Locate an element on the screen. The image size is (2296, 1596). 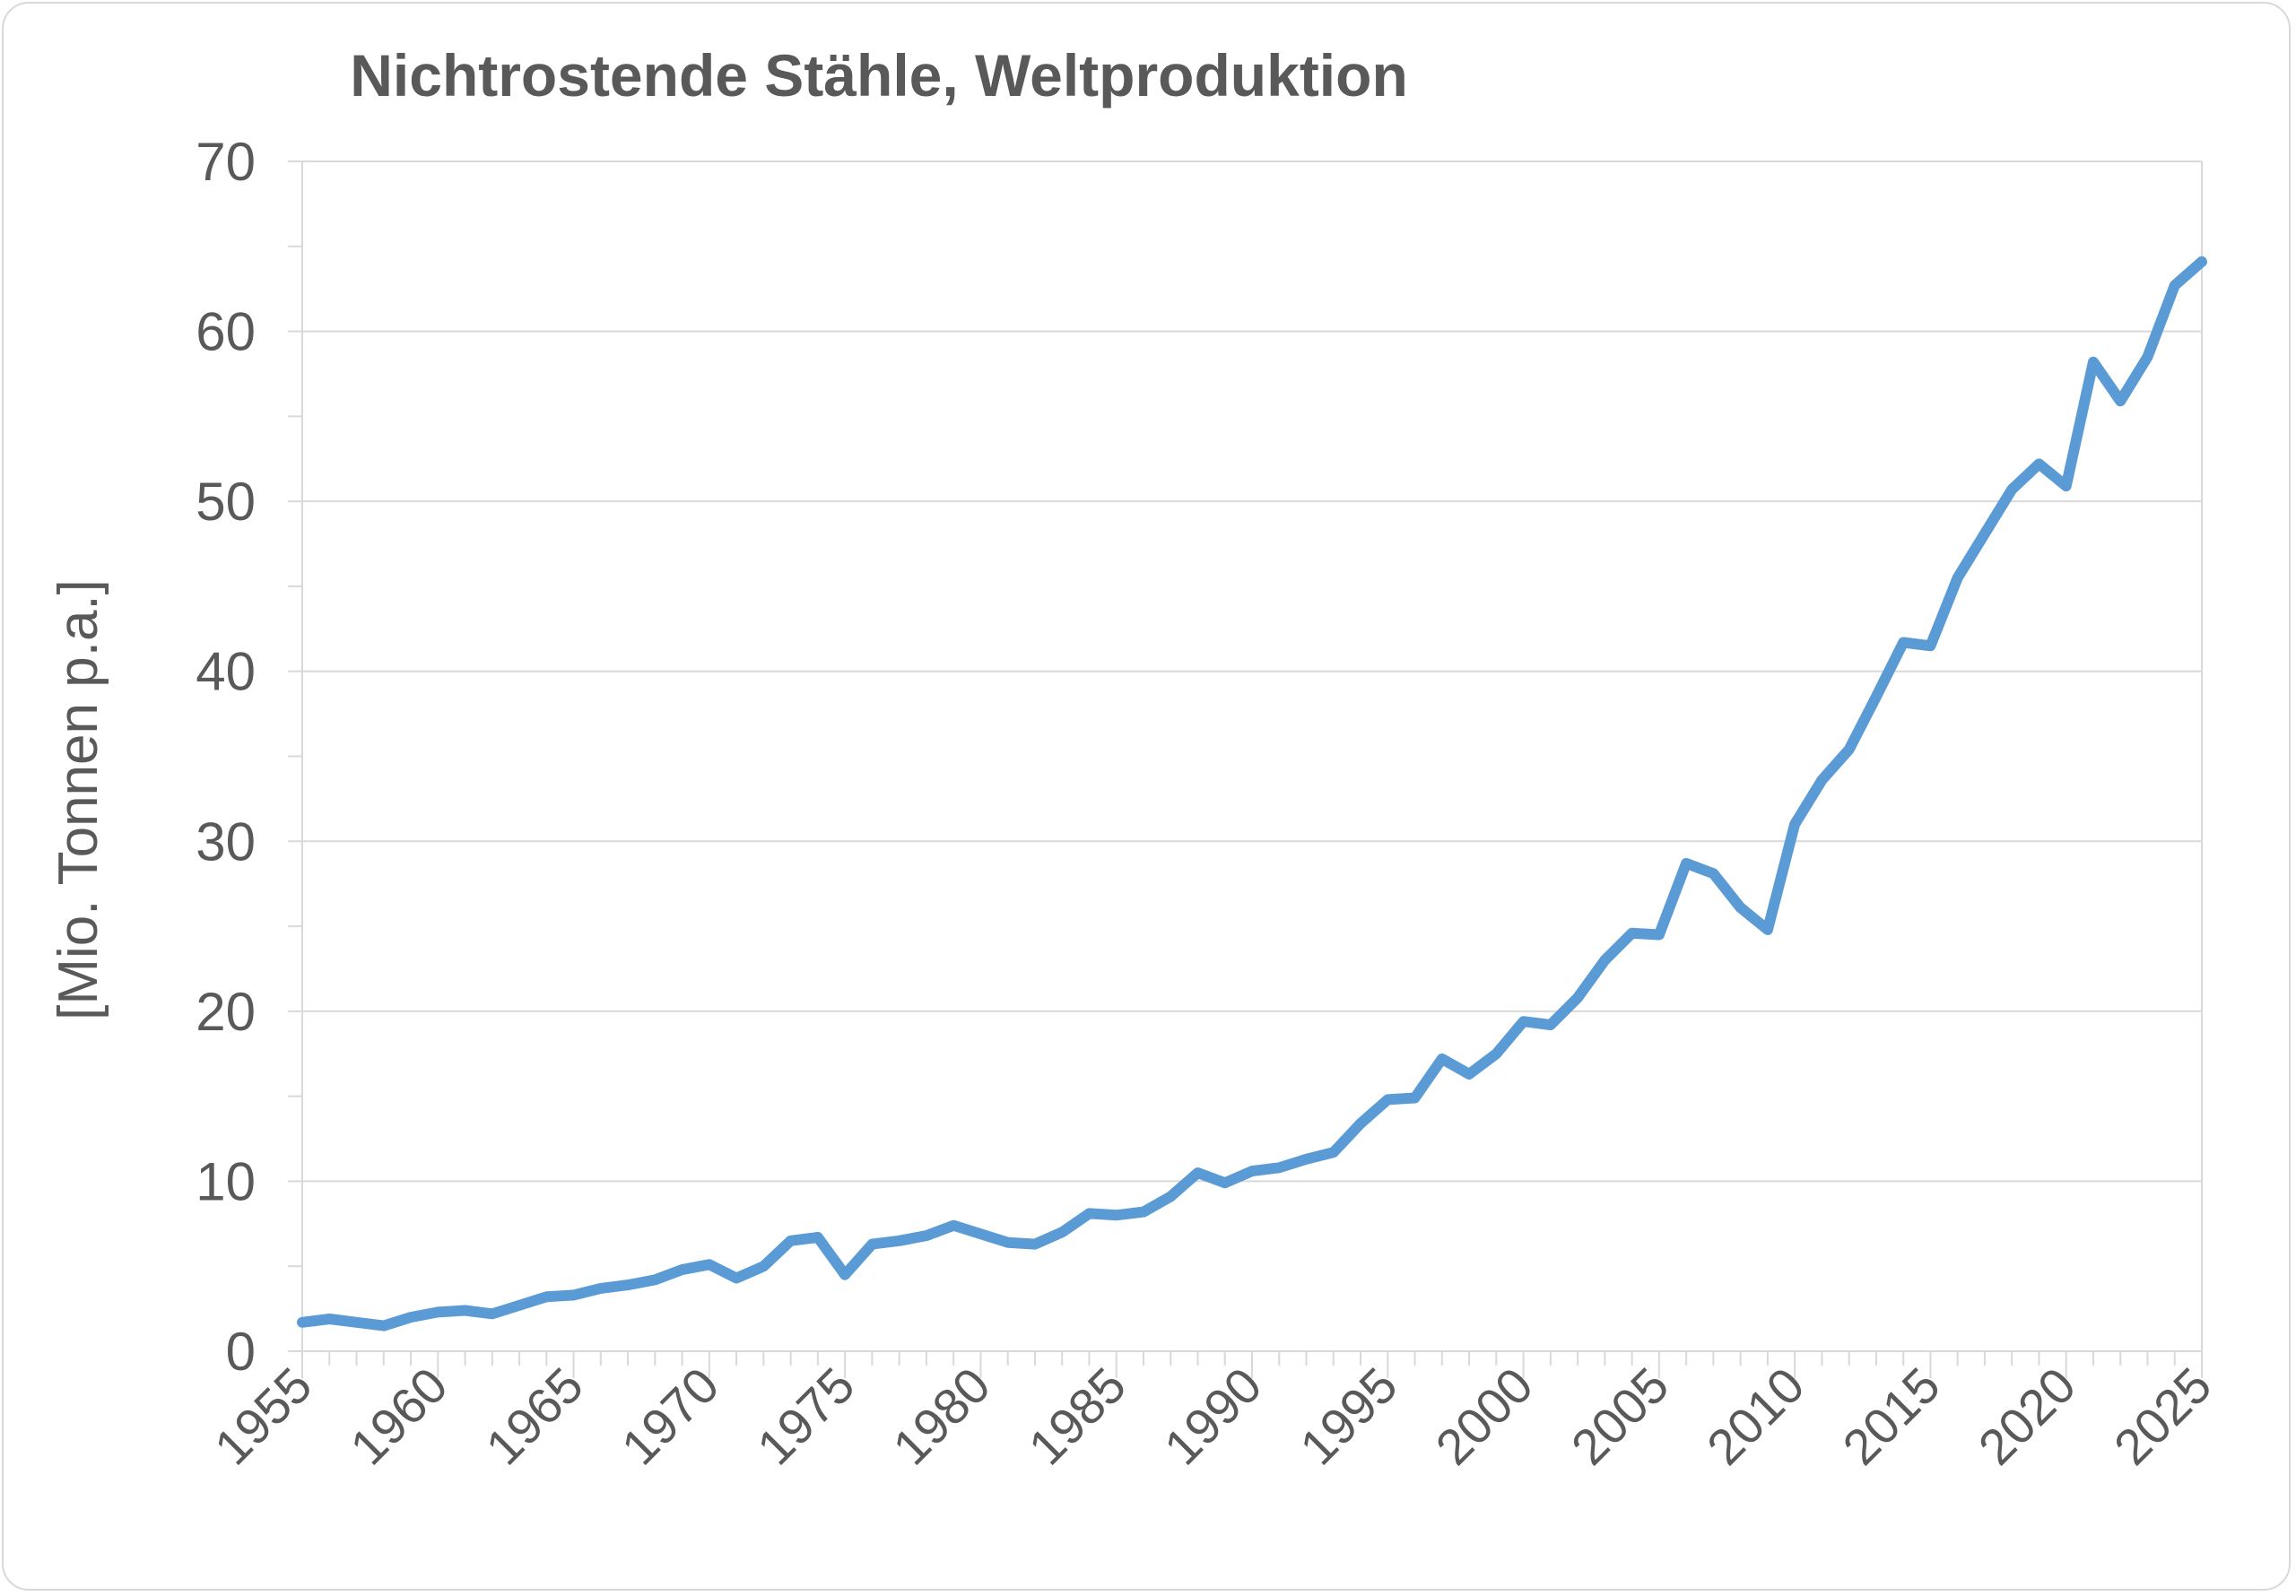
x-tick-label-1960: 1960 is located at coordinates (398, 1416).